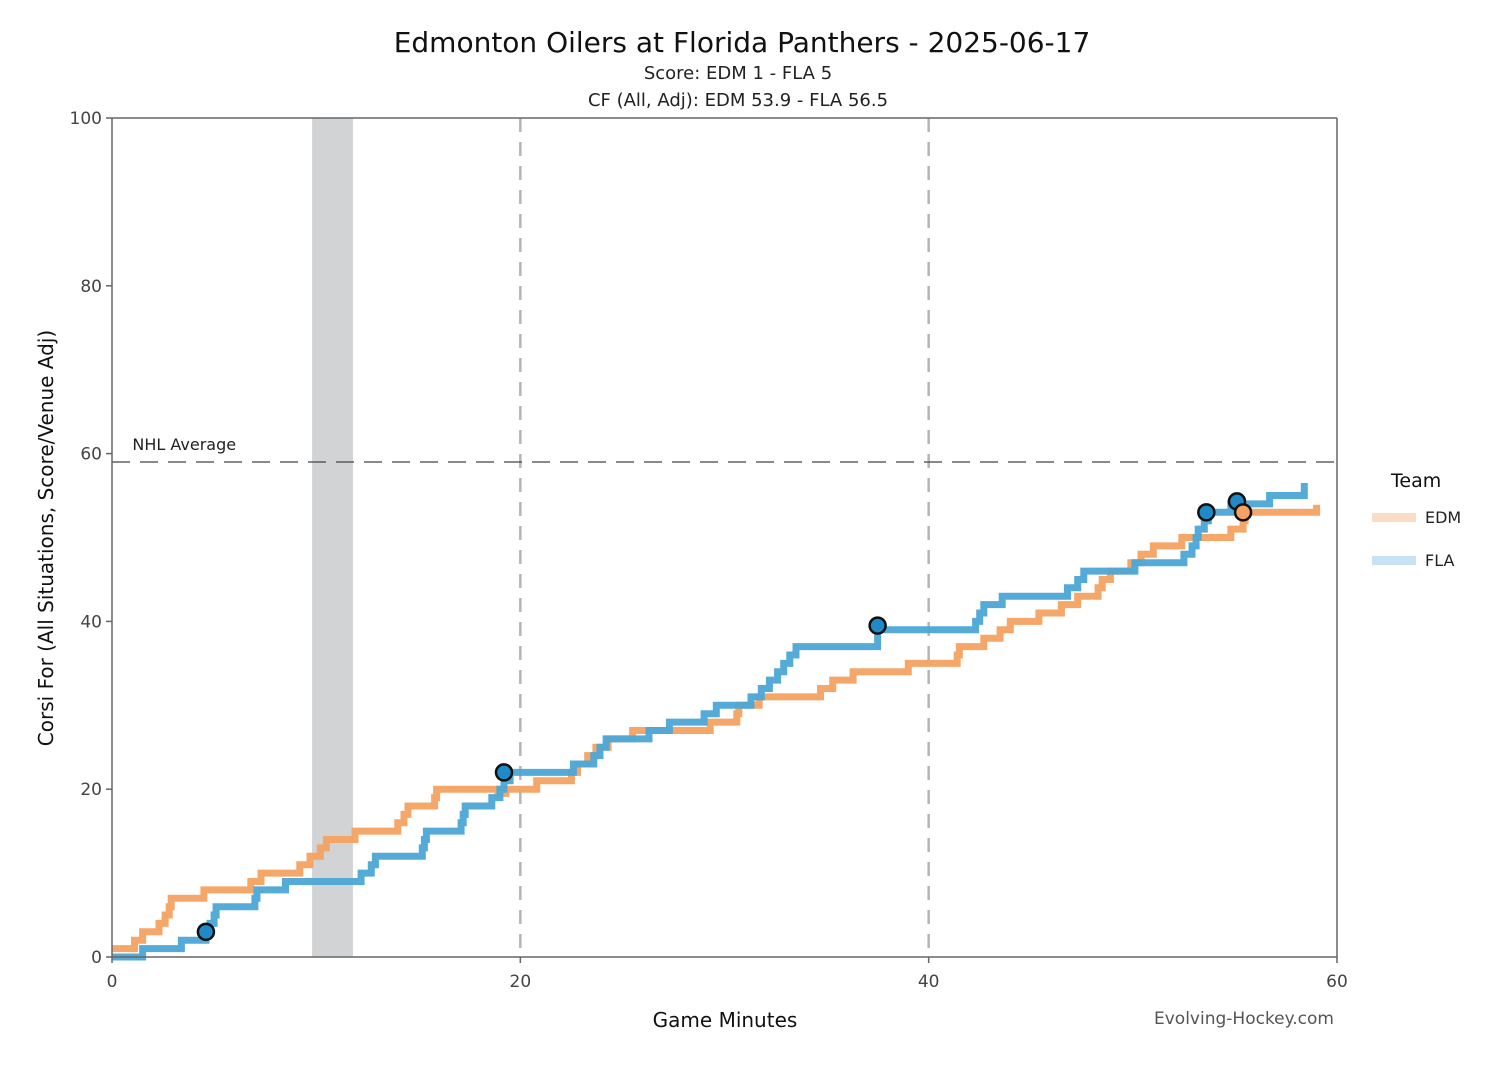 The width and height of the screenshot is (1491, 1066). What do you see at coordinates (521, 982) in the screenshot?
I see `x-tick-label: 20` at bounding box center [521, 982].